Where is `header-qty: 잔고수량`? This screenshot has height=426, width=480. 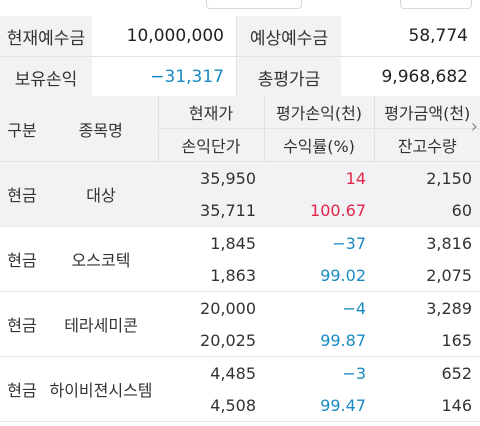 header-qty: 잔고수량 is located at coordinates (426, 145).